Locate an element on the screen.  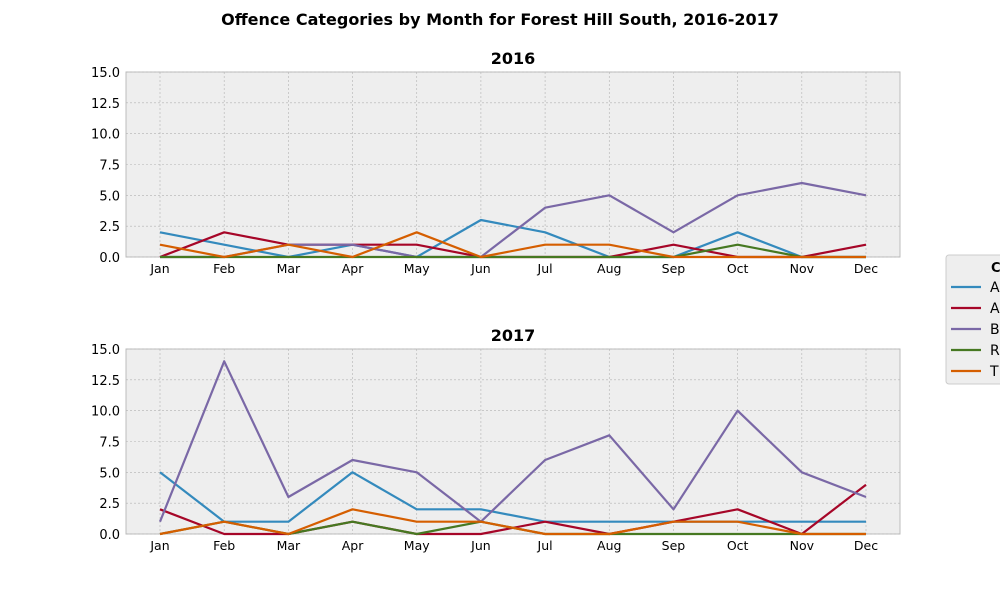
legend-entry: A is located at coordinates (995, 309).